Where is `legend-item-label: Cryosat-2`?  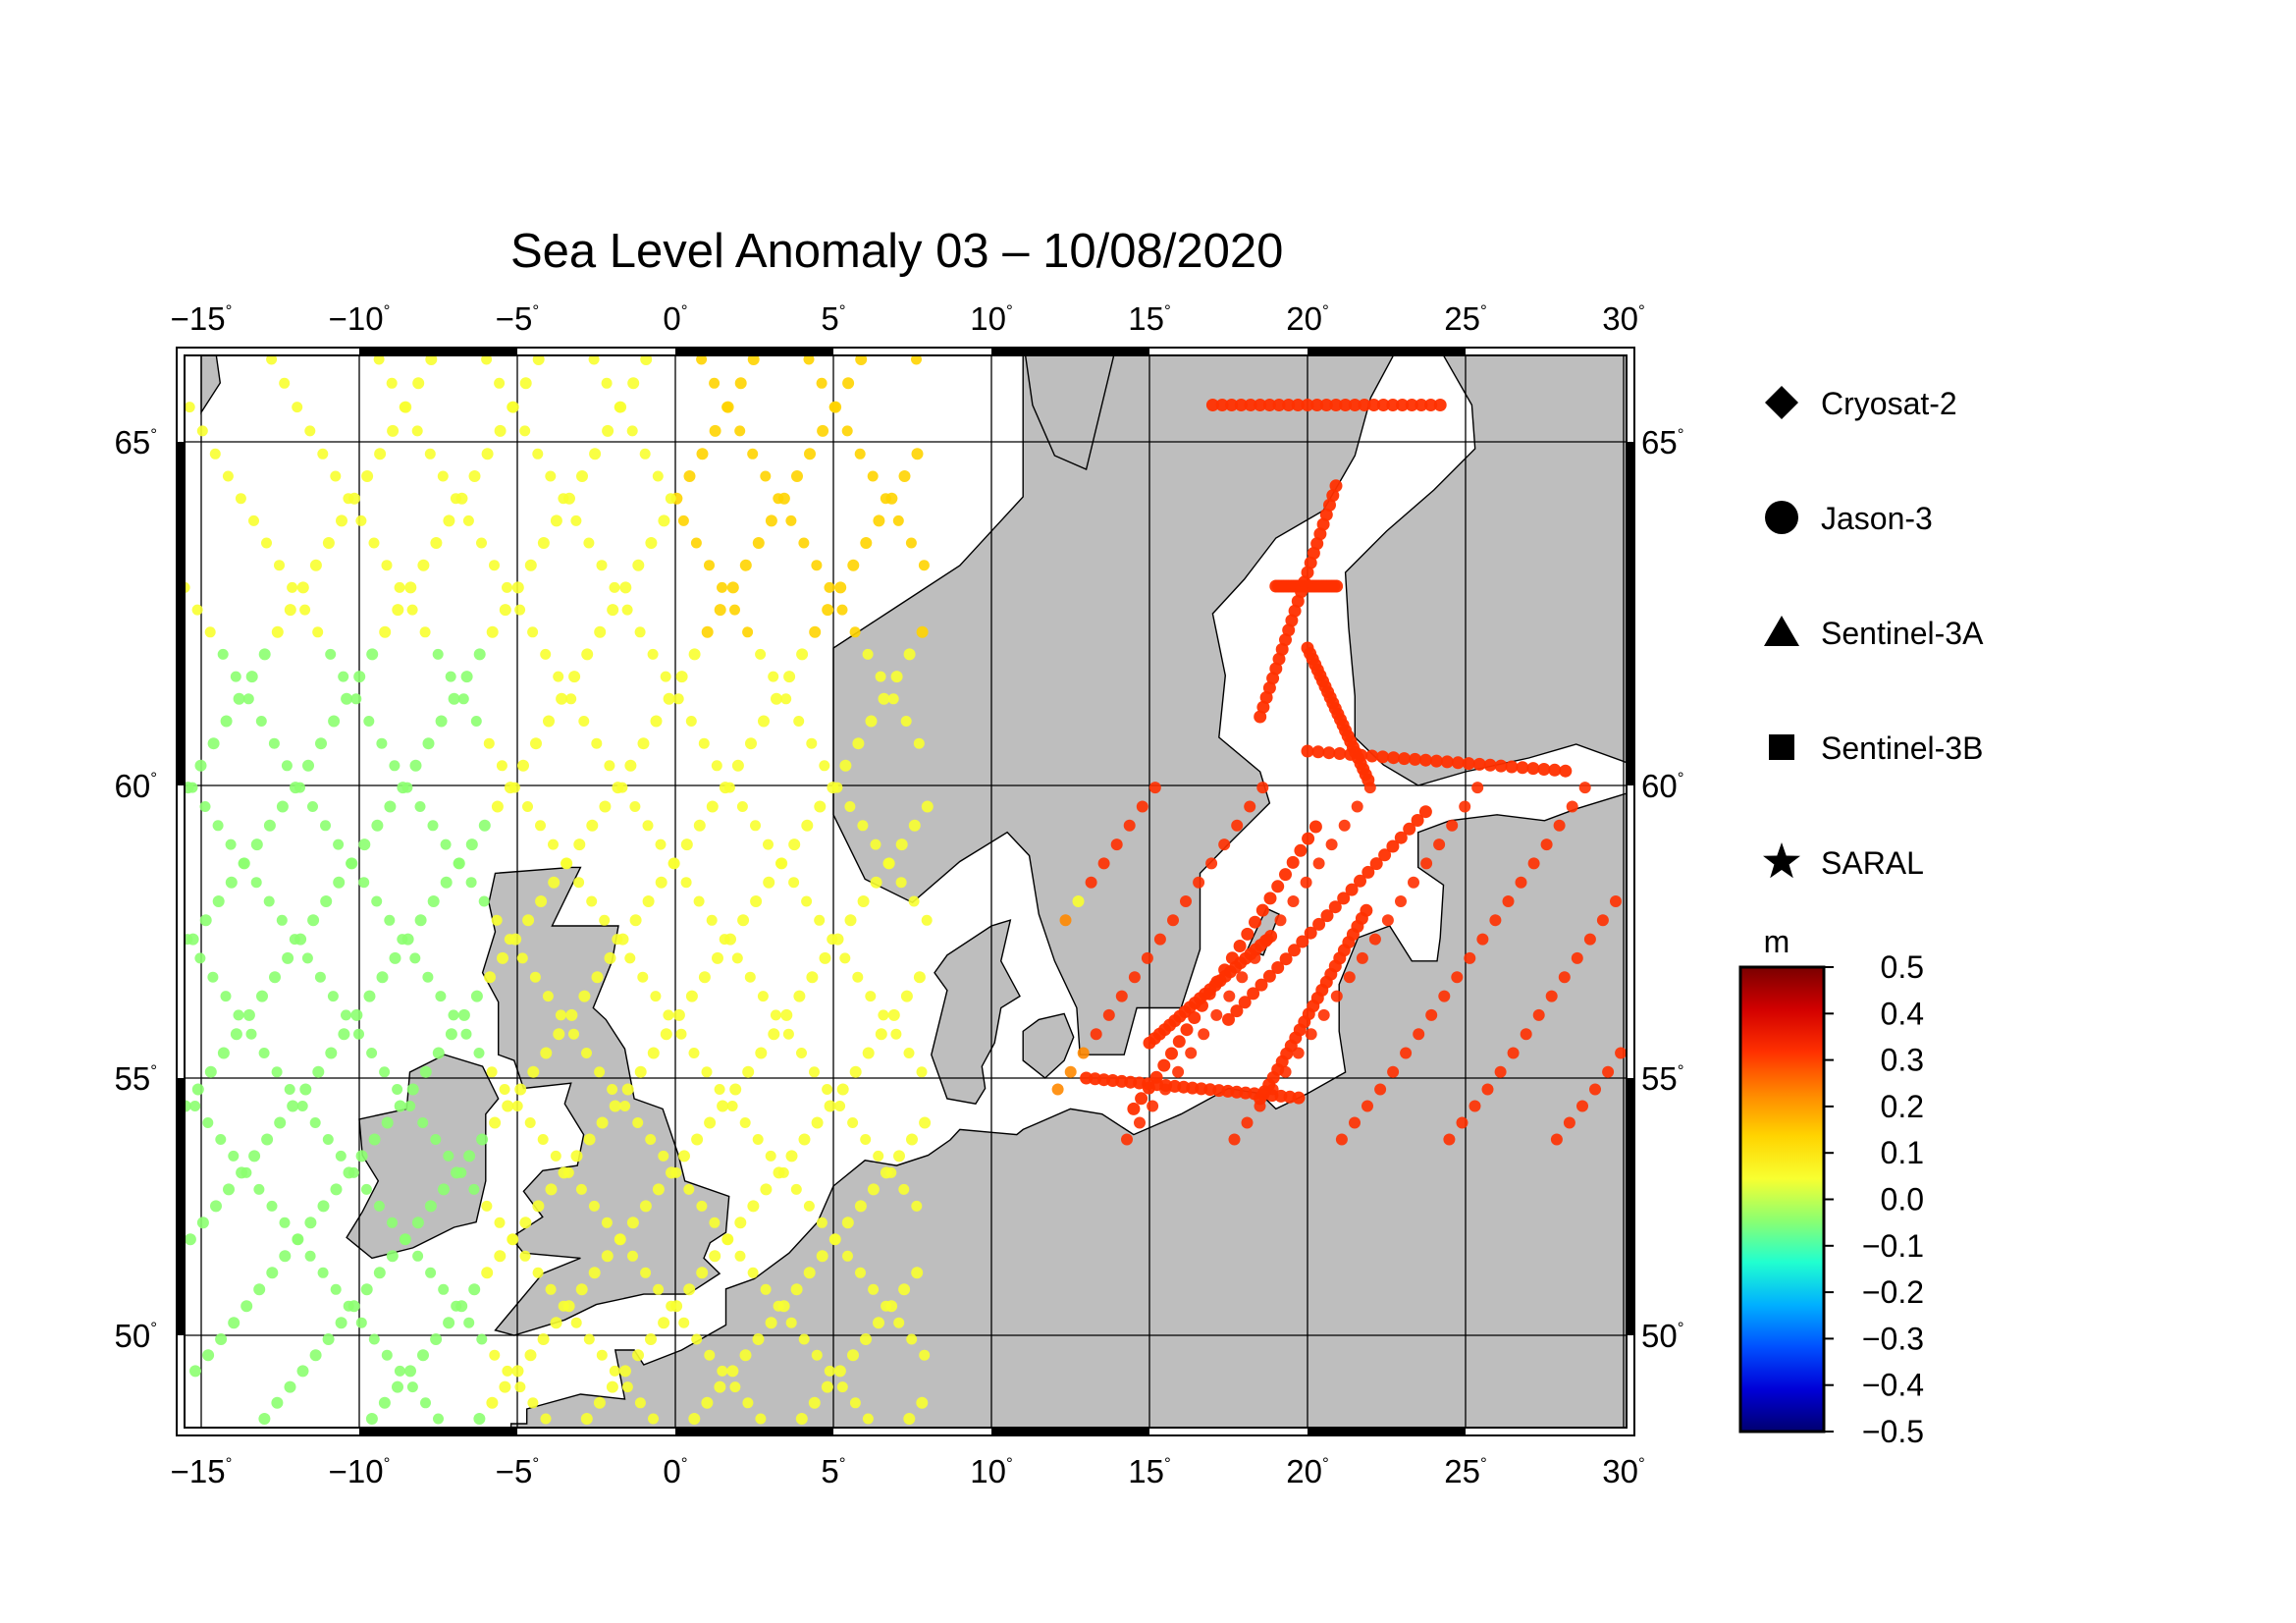 legend-item-label: Cryosat-2 is located at coordinates (1889, 404).